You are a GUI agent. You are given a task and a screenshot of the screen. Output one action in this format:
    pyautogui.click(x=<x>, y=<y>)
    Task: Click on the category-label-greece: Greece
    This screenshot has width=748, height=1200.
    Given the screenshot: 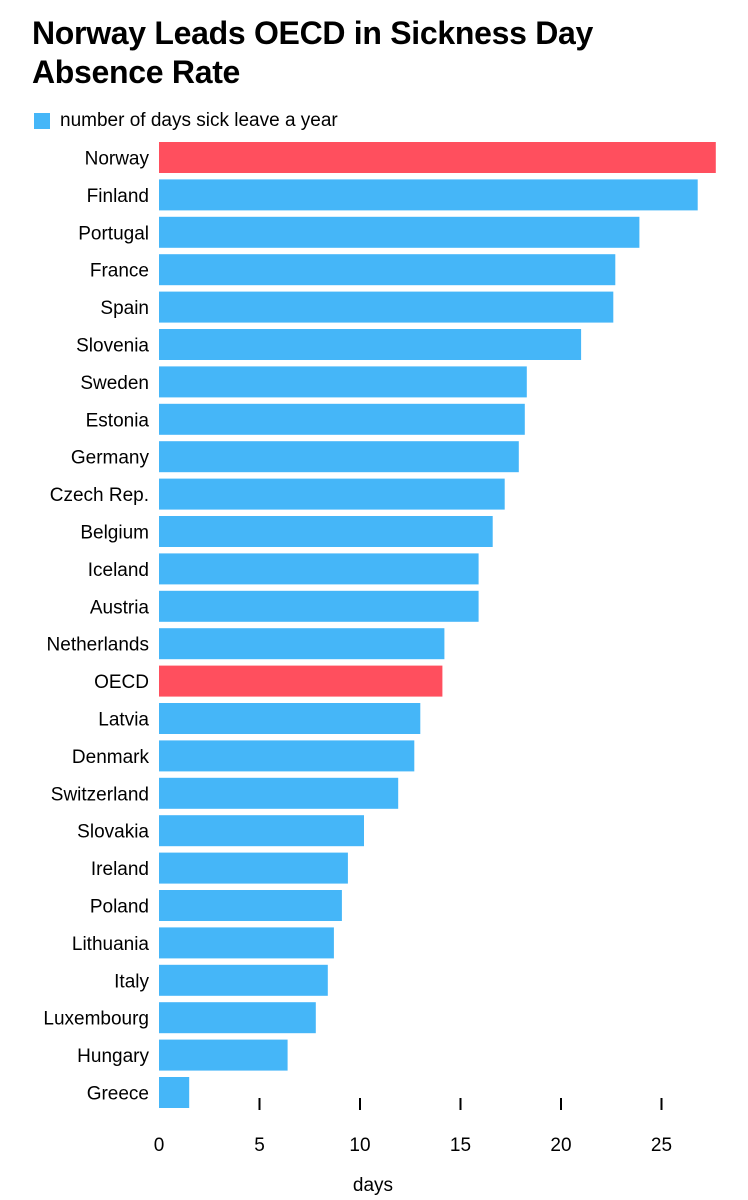 What is the action you would take?
    pyautogui.click(x=118, y=1094)
    